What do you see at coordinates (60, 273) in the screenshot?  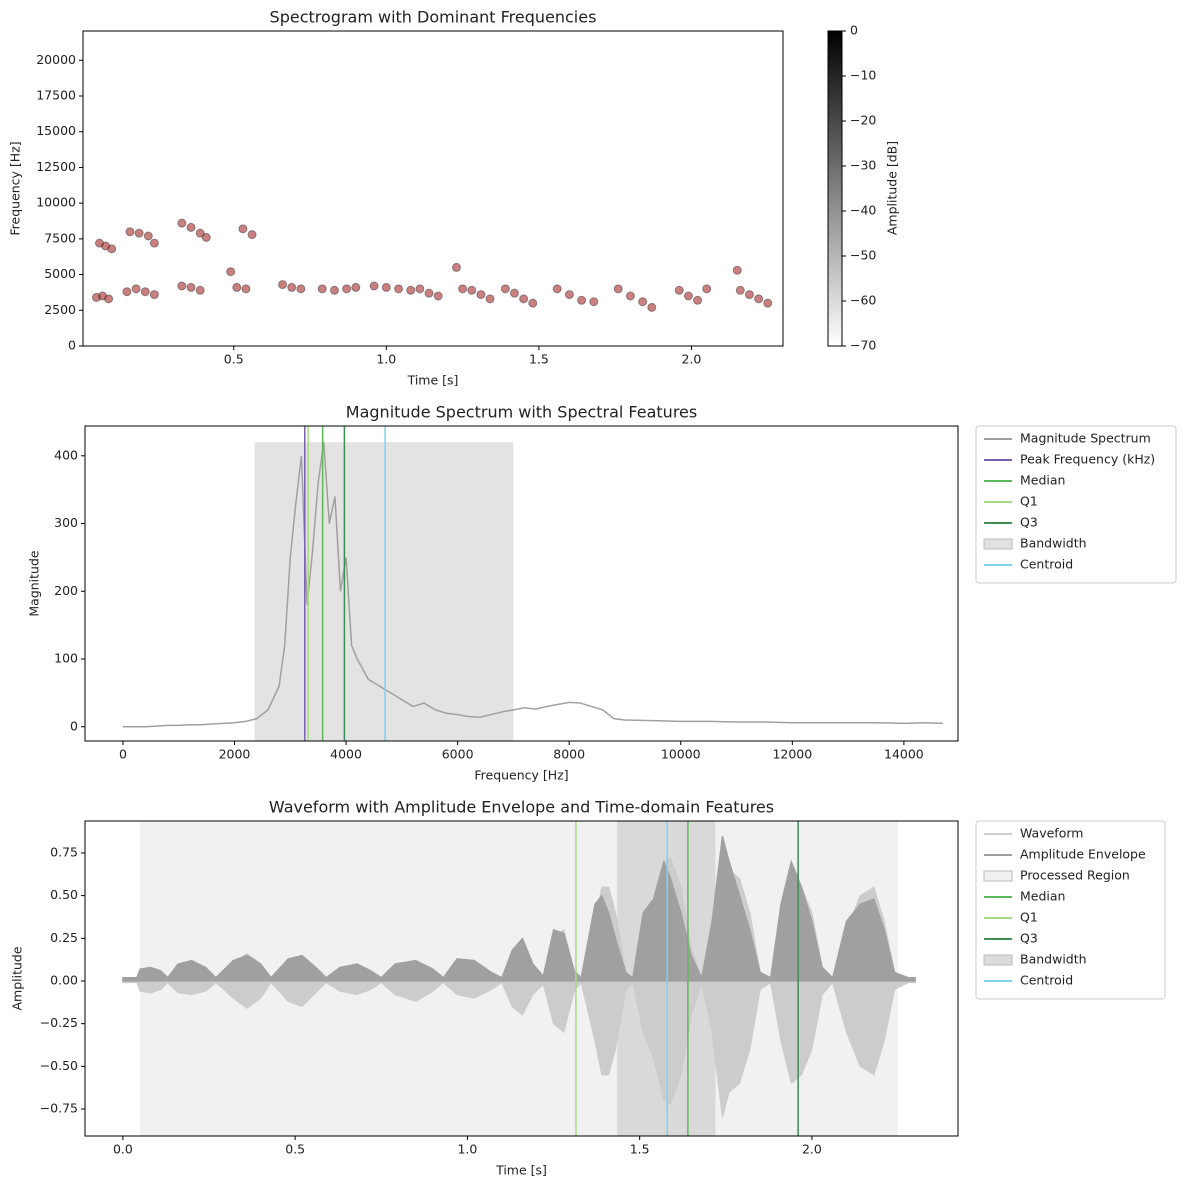 I see `y-tick-label: 5000` at bounding box center [60, 273].